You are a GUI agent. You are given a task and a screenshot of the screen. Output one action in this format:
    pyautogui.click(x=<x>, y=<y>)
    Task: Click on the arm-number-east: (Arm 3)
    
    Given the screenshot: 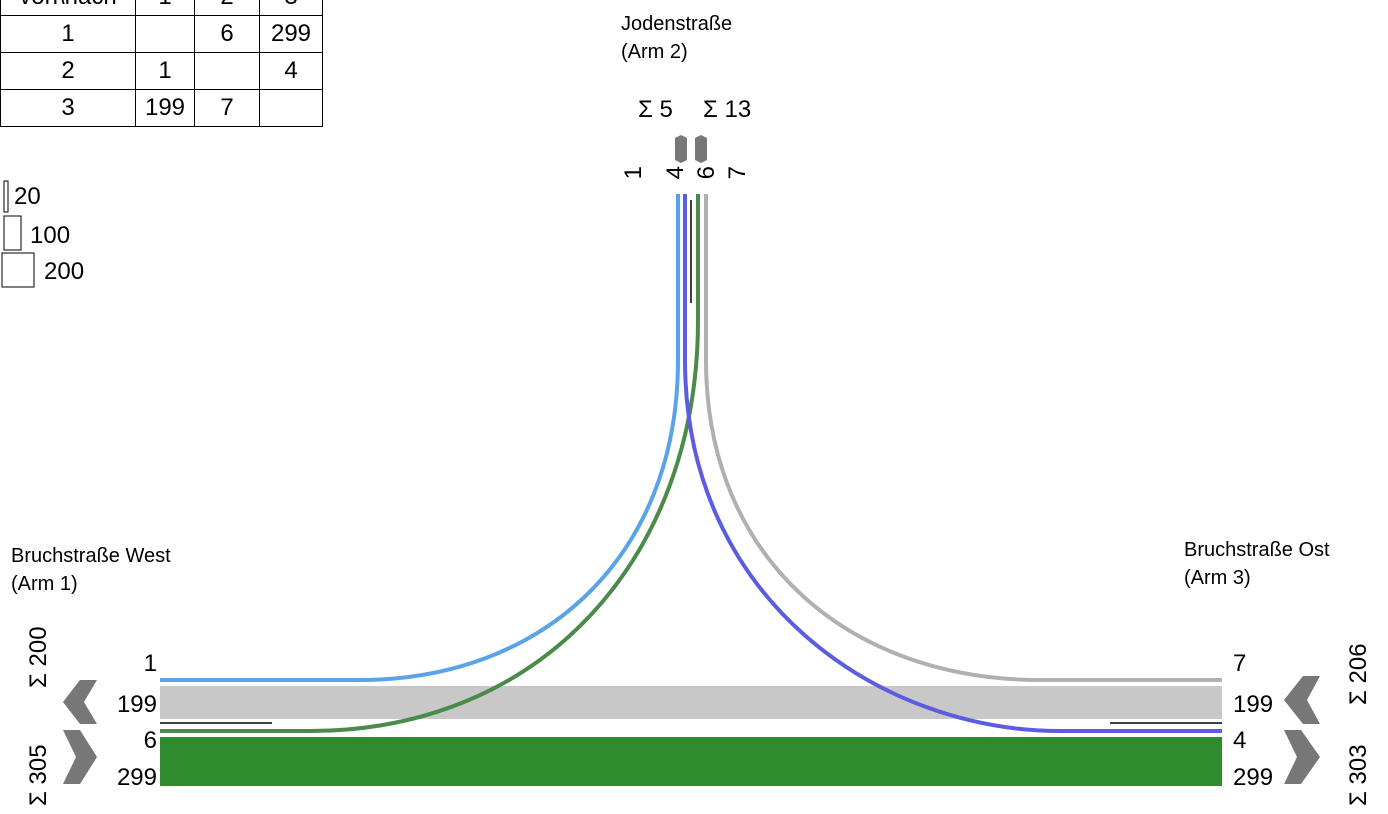 What is the action you would take?
    pyautogui.click(x=1217, y=578)
    